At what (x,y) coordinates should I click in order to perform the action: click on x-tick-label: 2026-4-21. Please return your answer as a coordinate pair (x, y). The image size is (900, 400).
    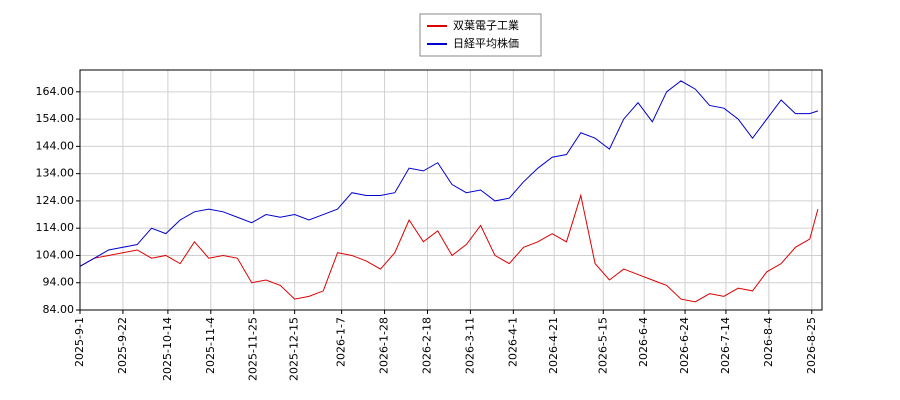
    Looking at the image, I should click on (553, 345).